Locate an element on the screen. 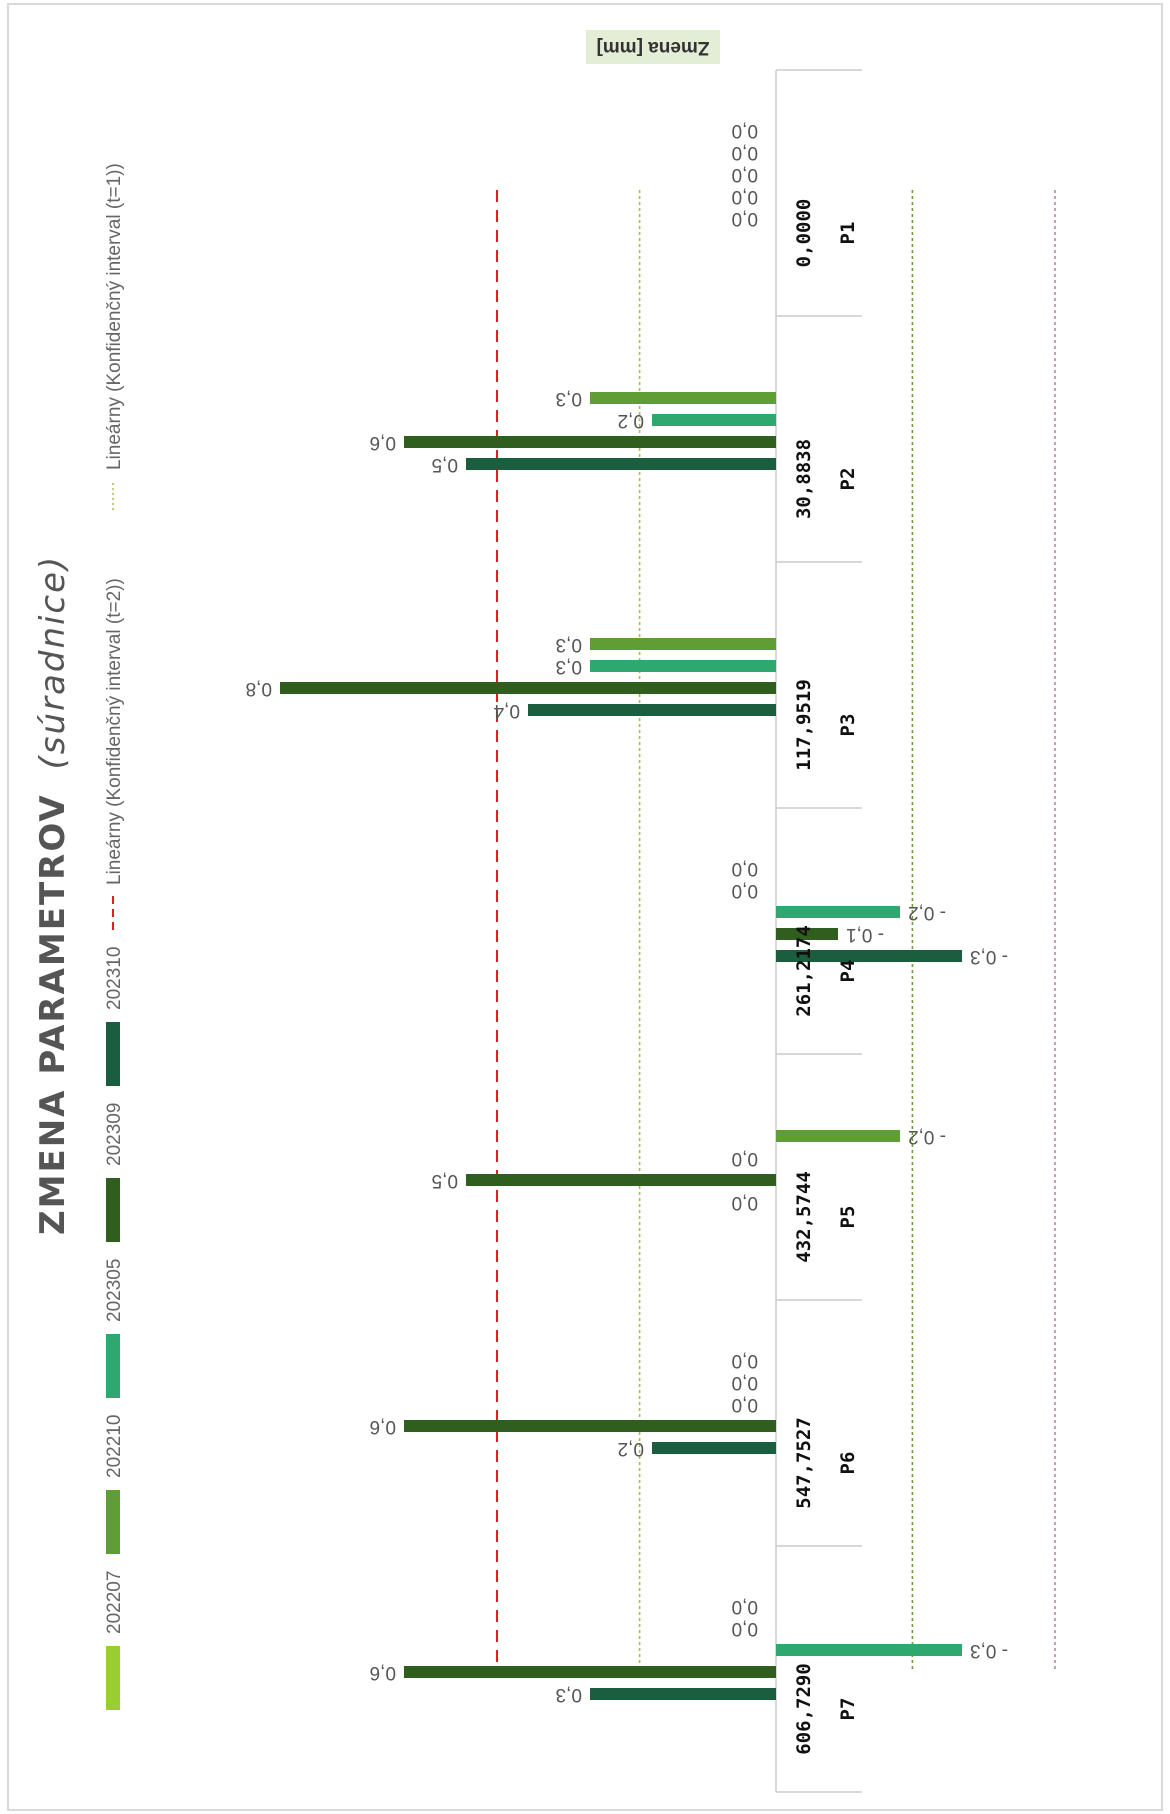  data-label: 0,8 is located at coordinates (259, 688).